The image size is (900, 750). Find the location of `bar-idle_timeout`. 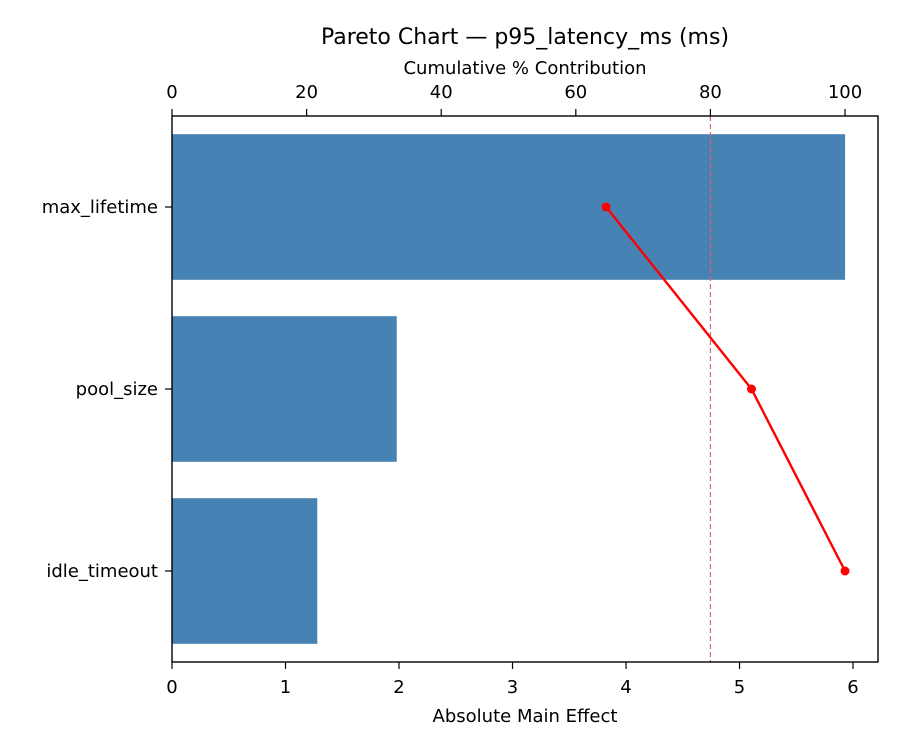

bar-idle_timeout is located at coordinates (245, 571).